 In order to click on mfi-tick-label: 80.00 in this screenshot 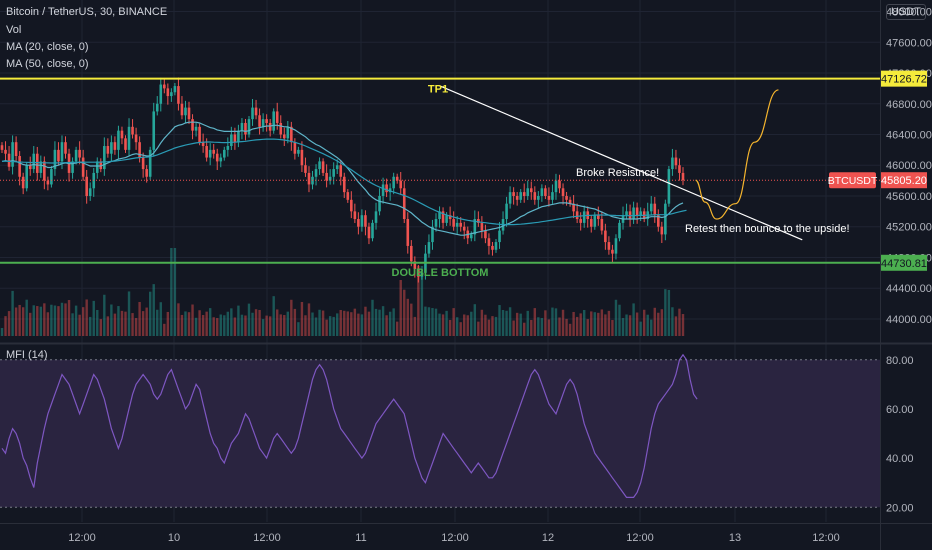, I will do `click(900, 361)`.